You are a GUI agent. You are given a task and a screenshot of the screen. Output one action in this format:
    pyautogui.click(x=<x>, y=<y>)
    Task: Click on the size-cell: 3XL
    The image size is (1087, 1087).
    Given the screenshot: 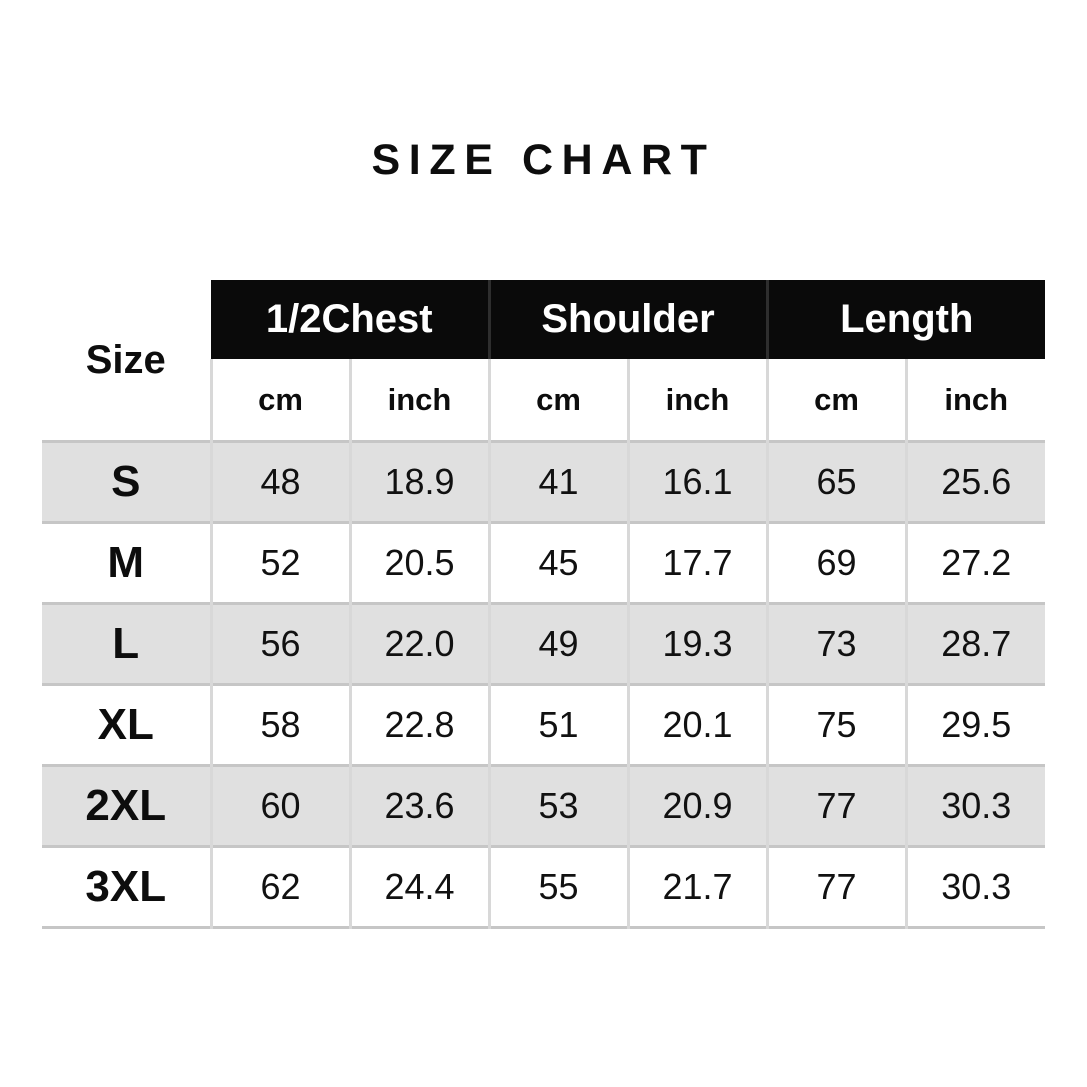 What is the action you would take?
    pyautogui.click(x=126, y=886)
    